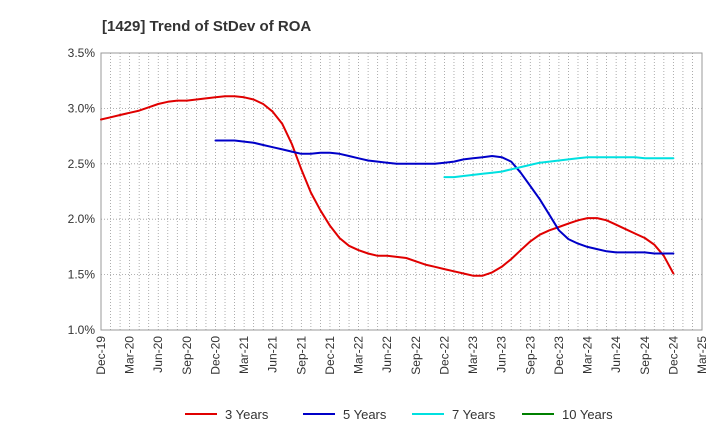  What do you see at coordinates (101, 355) in the screenshot?
I see `x-tick-label: Dec-19` at bounding box center [101, 355].